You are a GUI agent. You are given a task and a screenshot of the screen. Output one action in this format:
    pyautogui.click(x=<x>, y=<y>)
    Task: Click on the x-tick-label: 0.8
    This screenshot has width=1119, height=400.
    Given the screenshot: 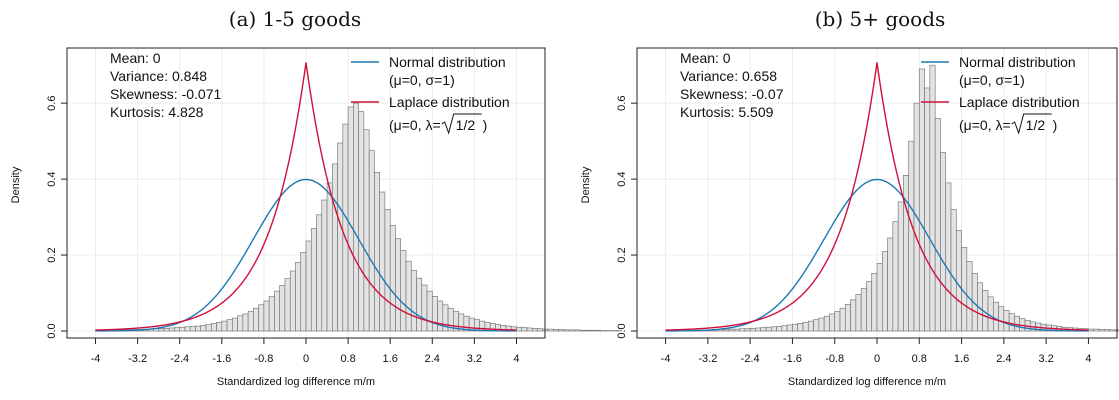 What is the action you would take?
    pyautogui.click(x=347, y=359)
    